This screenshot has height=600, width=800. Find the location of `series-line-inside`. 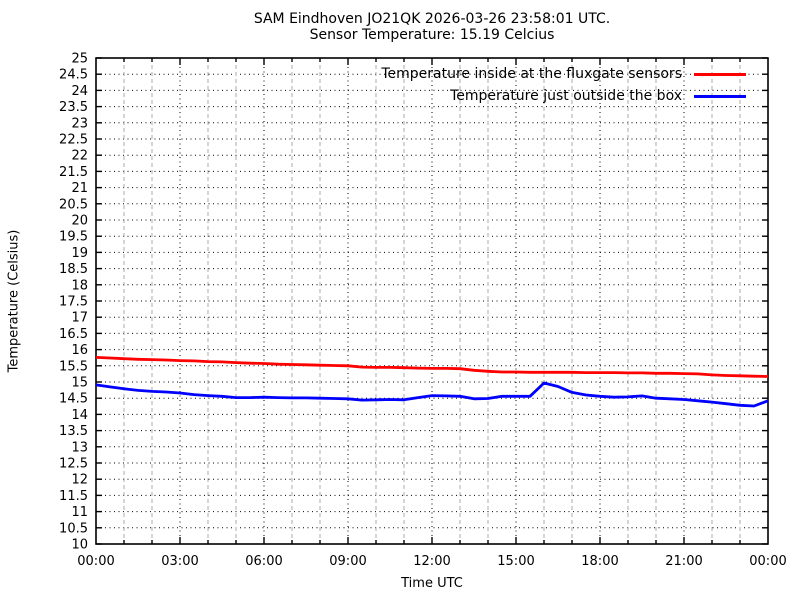

series-line-inside is located at coordinates (432, 367).